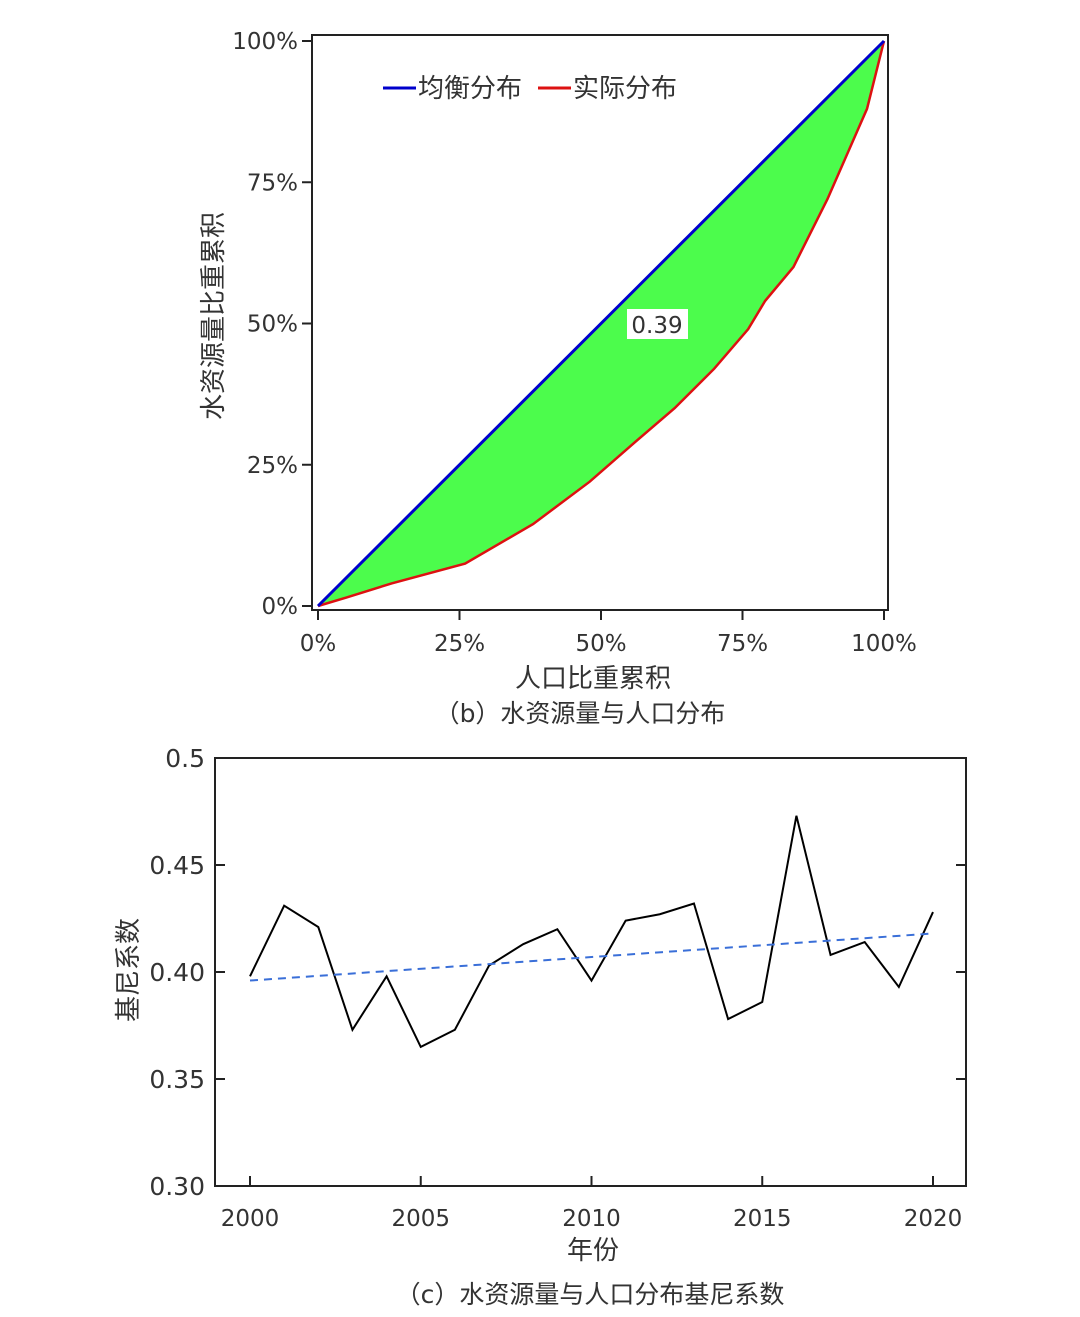 The image size is (1080, 1317). Describe the element at coordinates (593, 1251) in the screenshot. I see `x-axis-title-c: 年份` at that location.